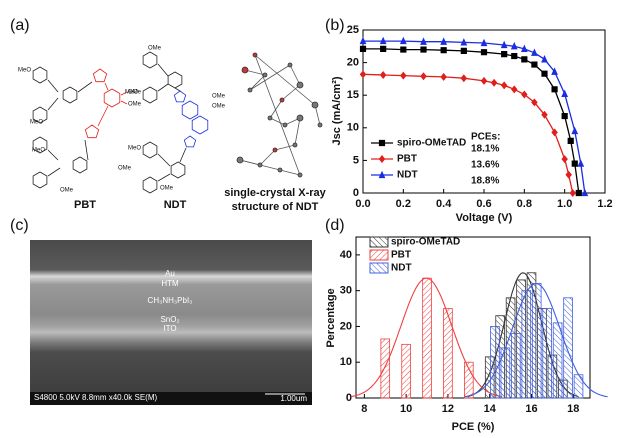  I want to click on legend-label: PBT, so click(407, 159).